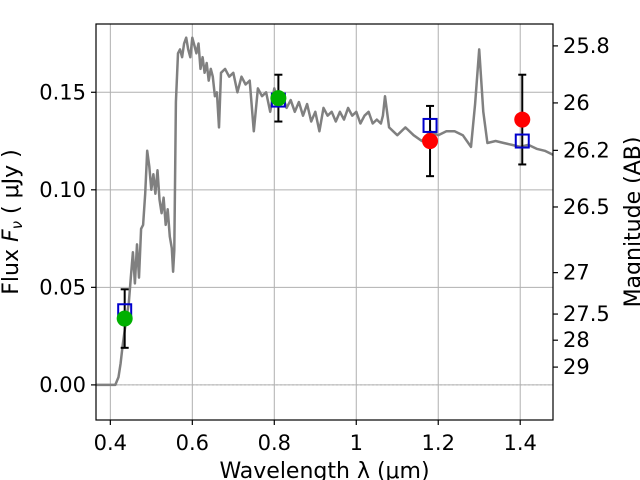 This screenshot has width=640, height=480. What do you see at coordinates (586, 207) in the screenshot?
I see `y2-tick-label: 26.5` at bounding box center [586, 207].